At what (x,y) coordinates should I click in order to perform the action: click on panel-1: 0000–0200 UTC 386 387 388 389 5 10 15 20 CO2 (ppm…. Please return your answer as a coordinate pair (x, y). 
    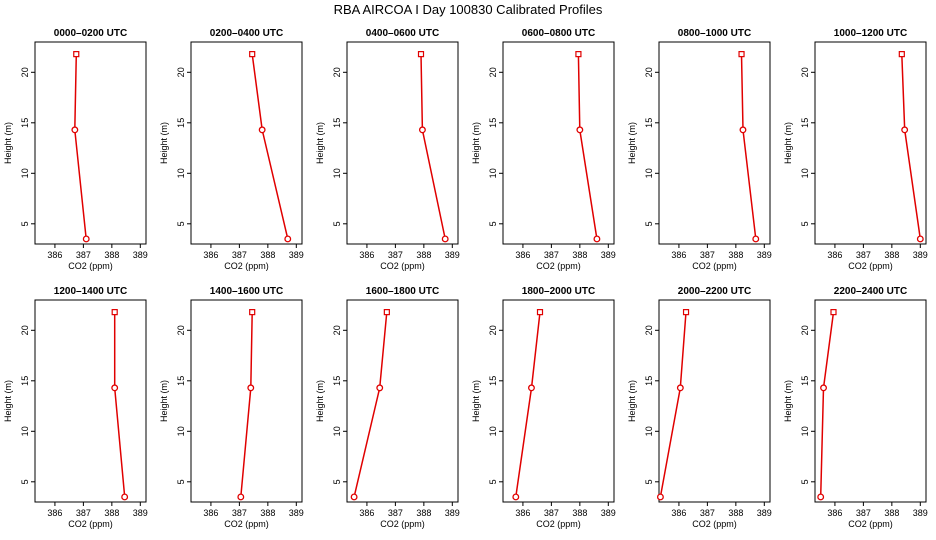
    Looking at the image, I should click on (75, 149).